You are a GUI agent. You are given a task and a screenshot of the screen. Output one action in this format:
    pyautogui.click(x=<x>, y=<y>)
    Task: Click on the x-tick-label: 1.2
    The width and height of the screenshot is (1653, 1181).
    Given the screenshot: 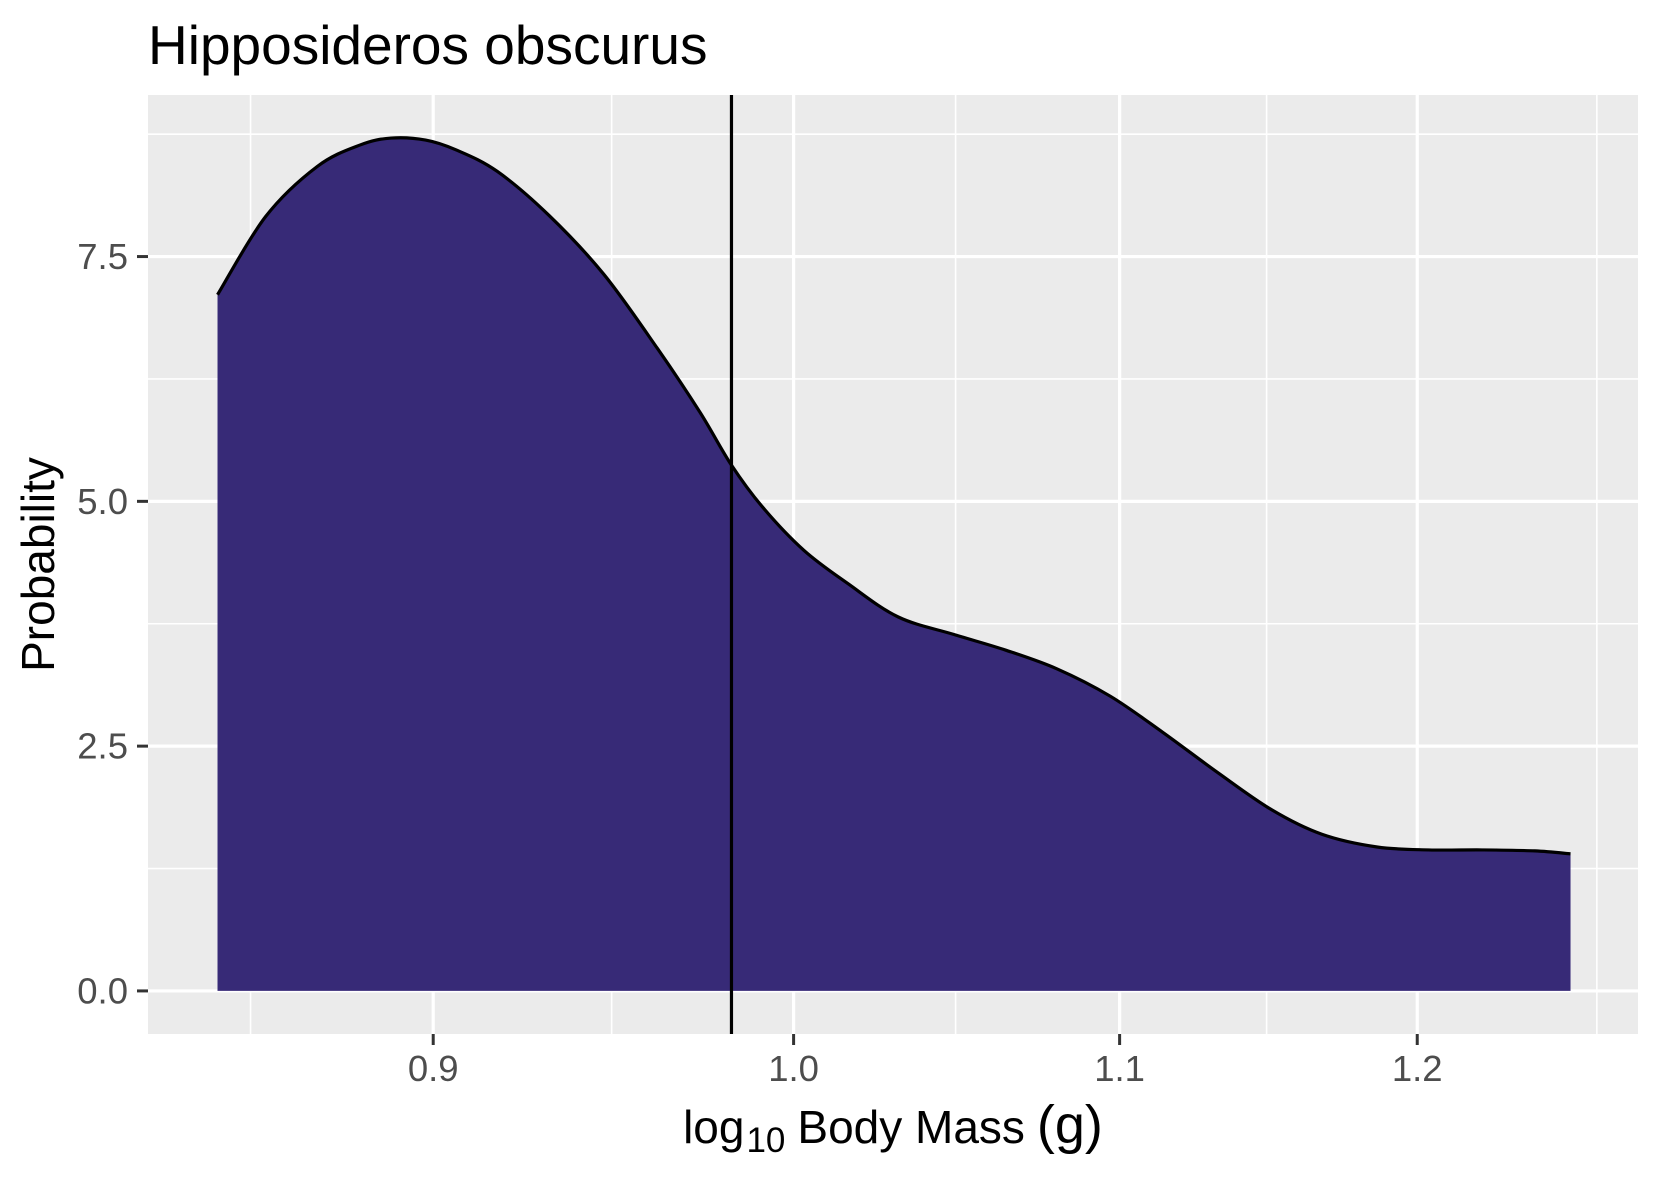 What is the action you would take?
    pyautogui.click(x=1417, y=1068)
    